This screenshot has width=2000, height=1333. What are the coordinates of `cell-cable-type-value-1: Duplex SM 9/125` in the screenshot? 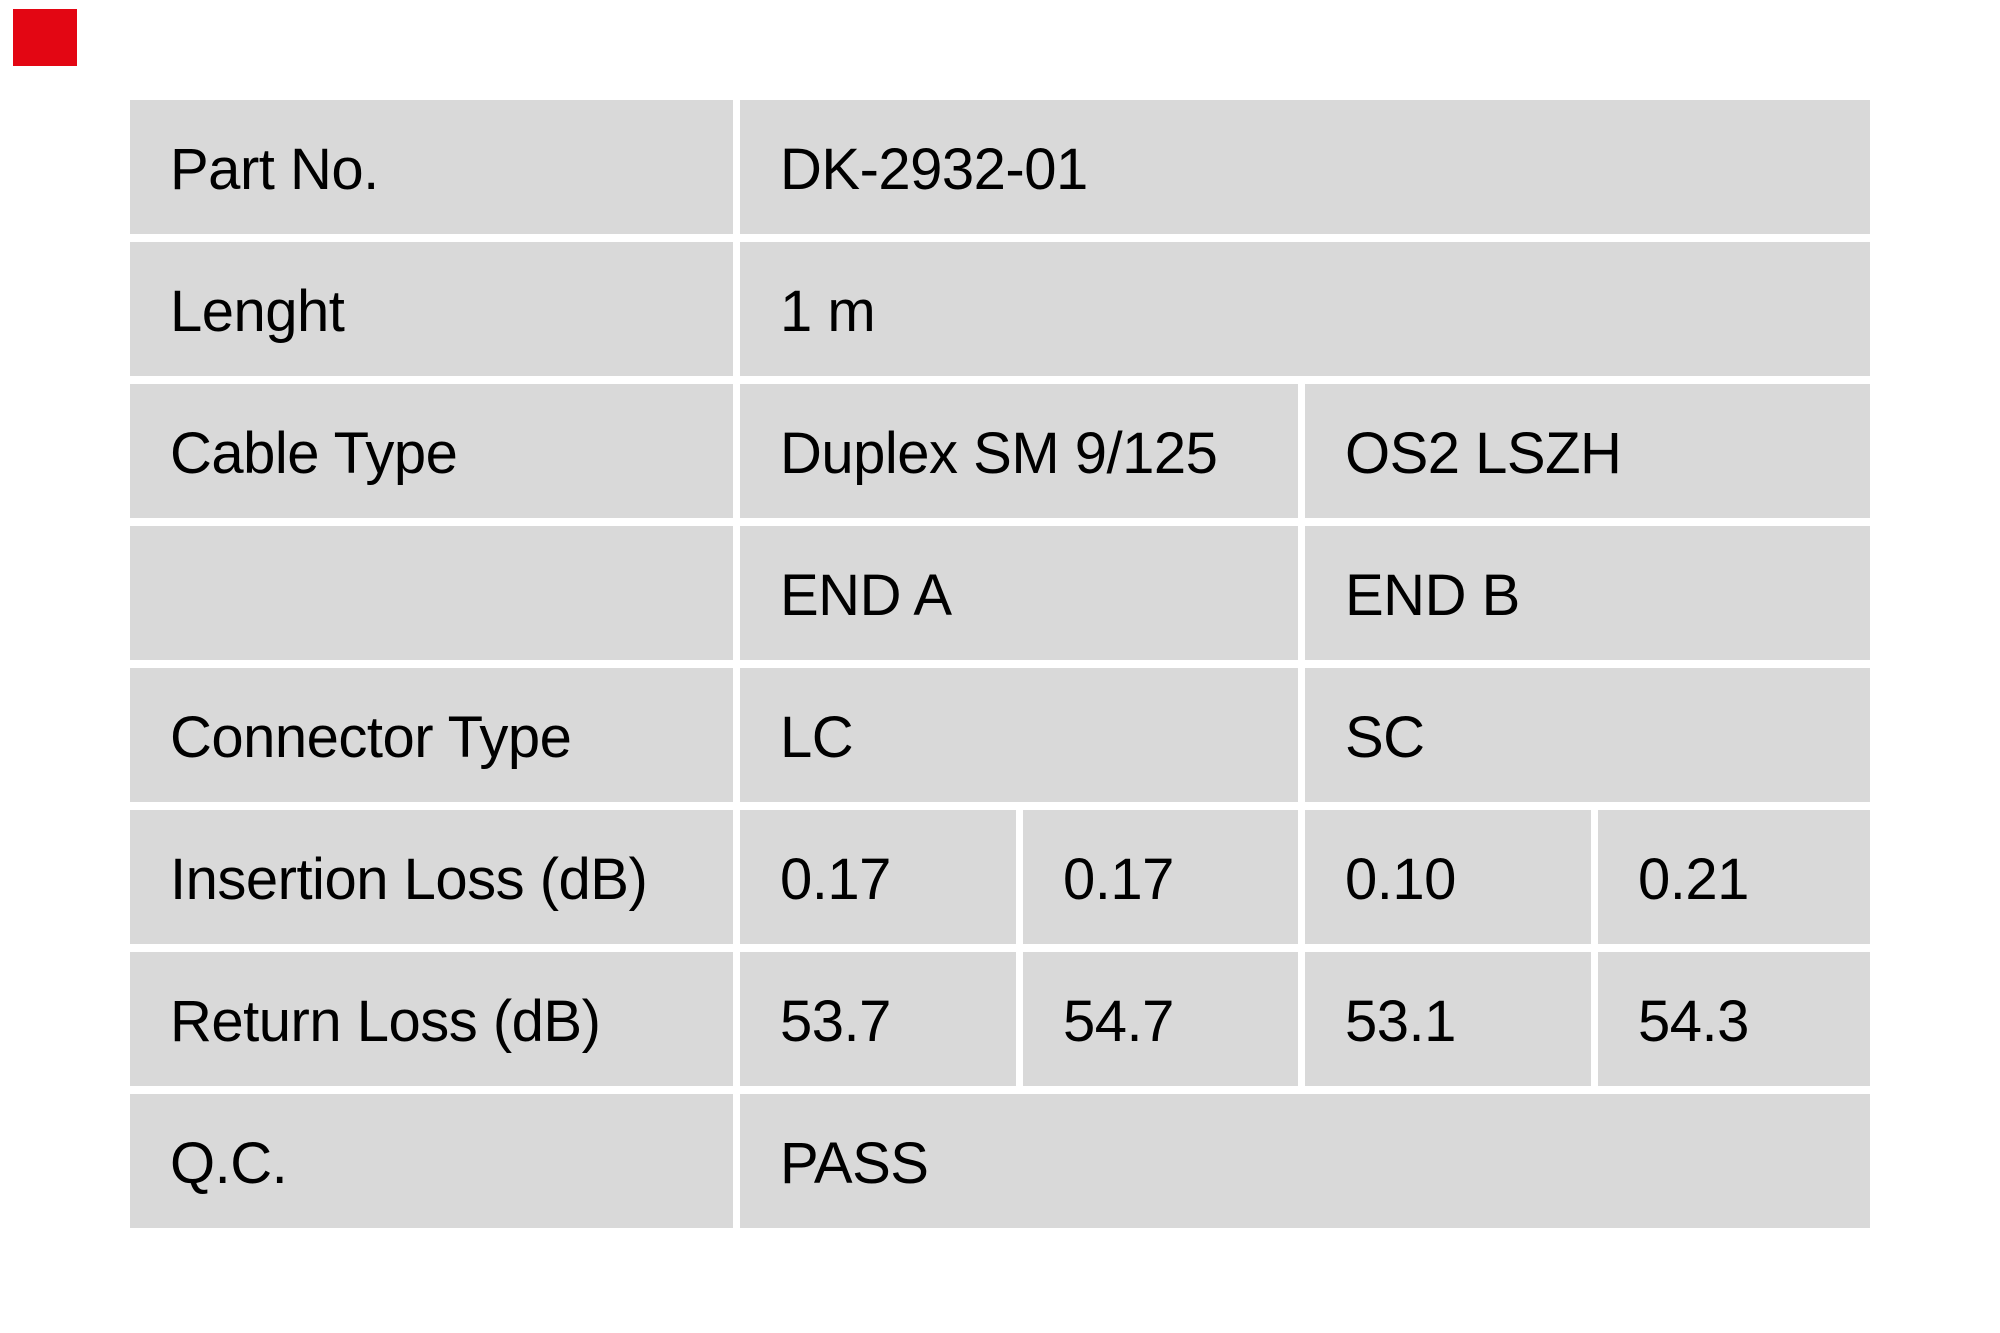 It's located at (1019, 451).